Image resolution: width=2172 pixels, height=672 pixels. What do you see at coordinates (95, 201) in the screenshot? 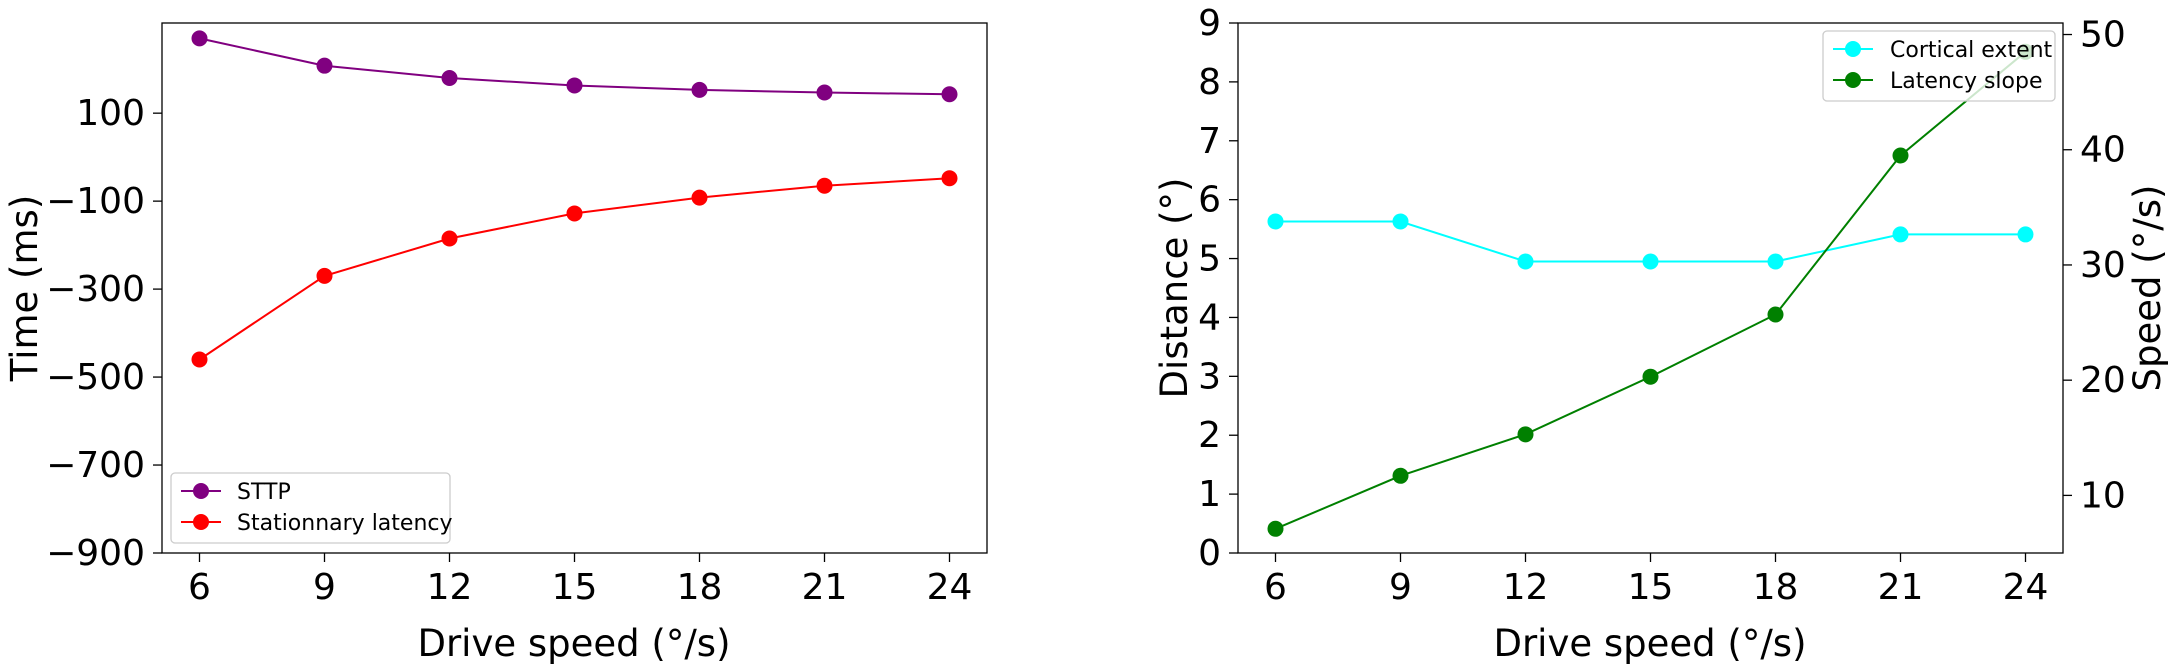
I see `y-tick-label: −100` at bounding box center [95, 201].